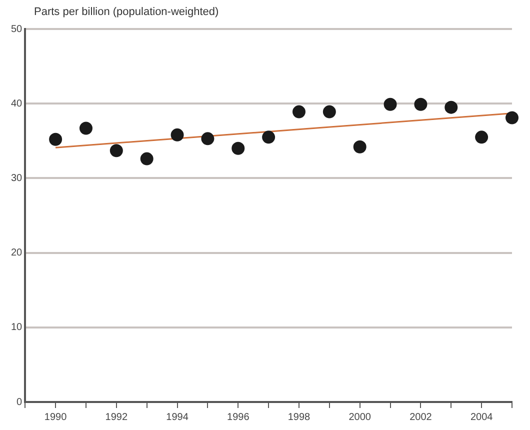 The width and height of the screenshot is (530, 430). I want to click on x-tick-label: 1994, so click(177, 417).